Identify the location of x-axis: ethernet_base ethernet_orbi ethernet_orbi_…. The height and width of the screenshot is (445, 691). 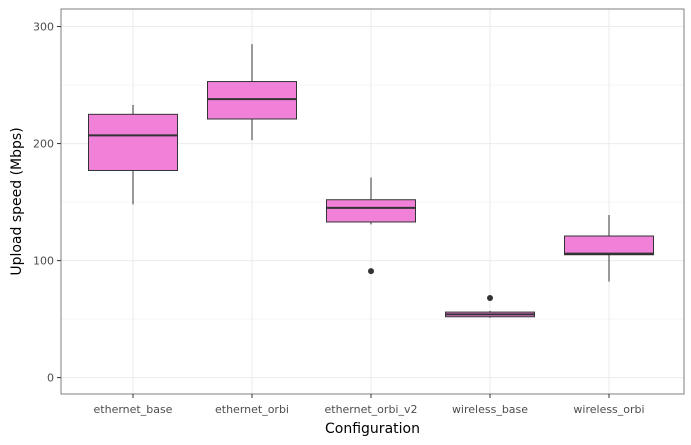
(369, 405).